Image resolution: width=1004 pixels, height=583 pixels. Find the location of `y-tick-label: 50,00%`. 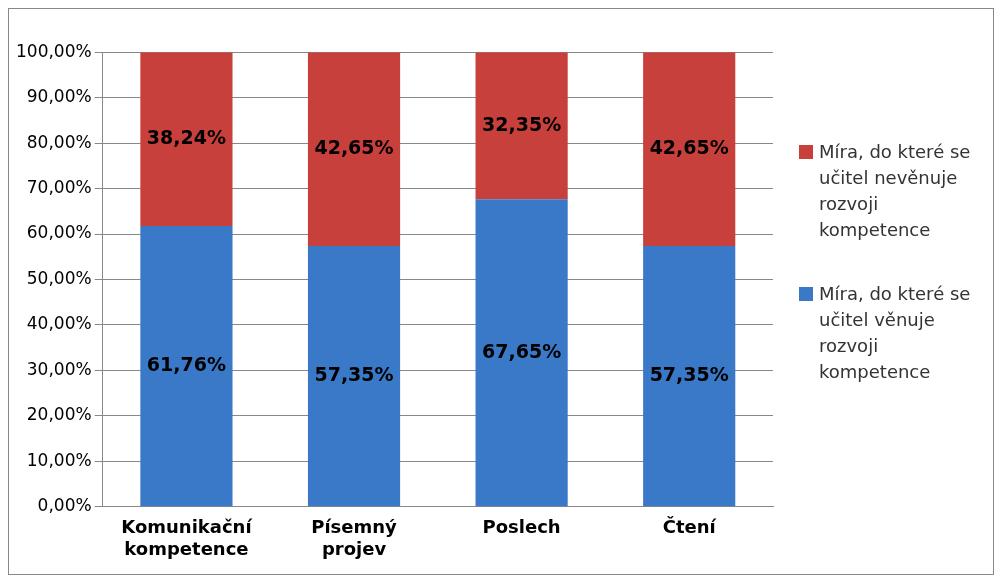

y-tick-label: 50,00% is located at coordinates (59, 277).